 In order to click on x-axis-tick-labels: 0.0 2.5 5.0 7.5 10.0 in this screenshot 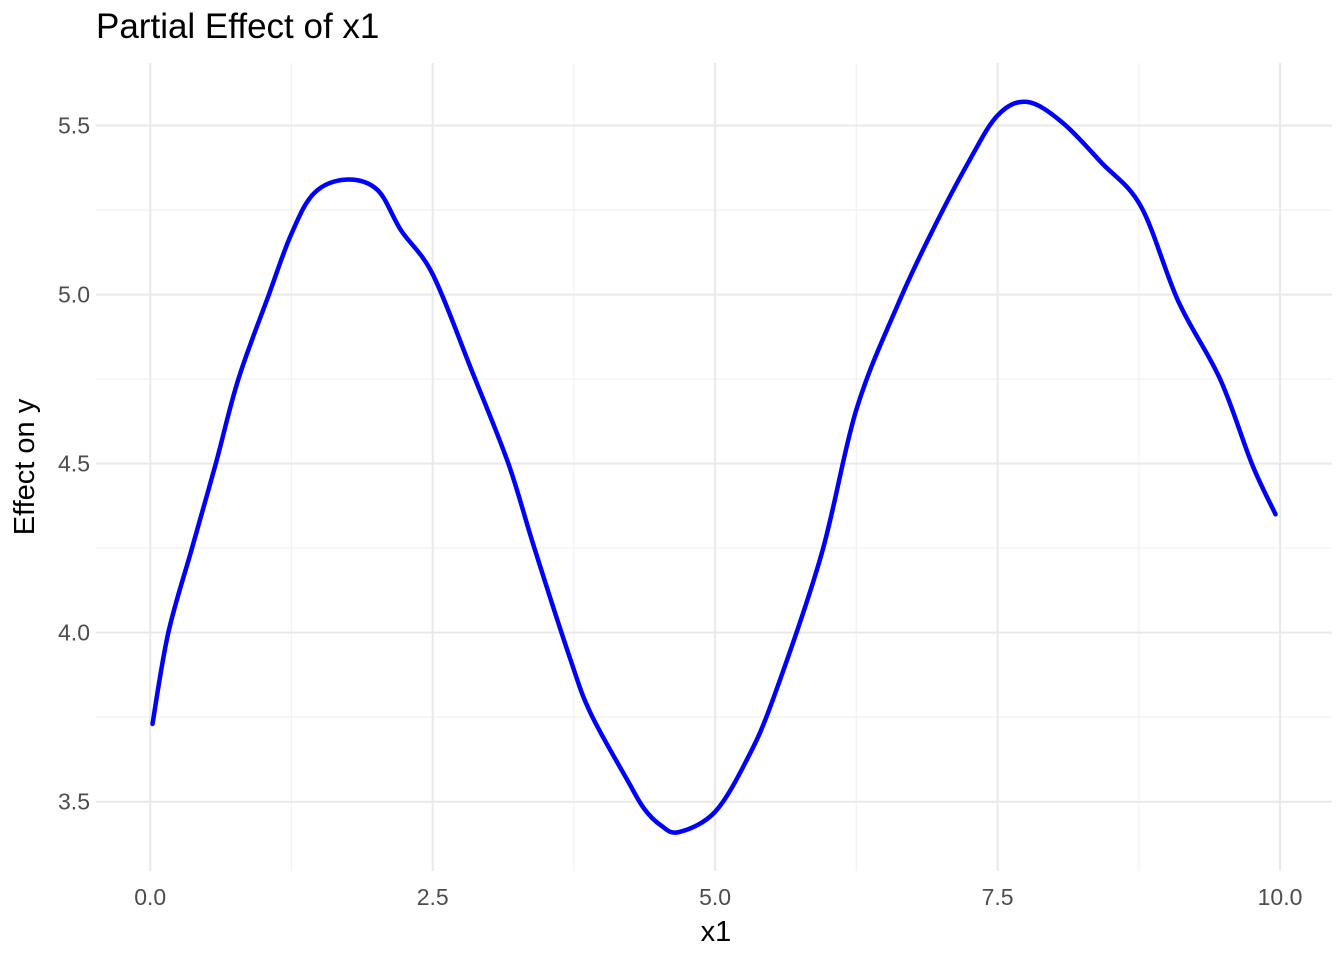, I will do `click(718, 897)`.